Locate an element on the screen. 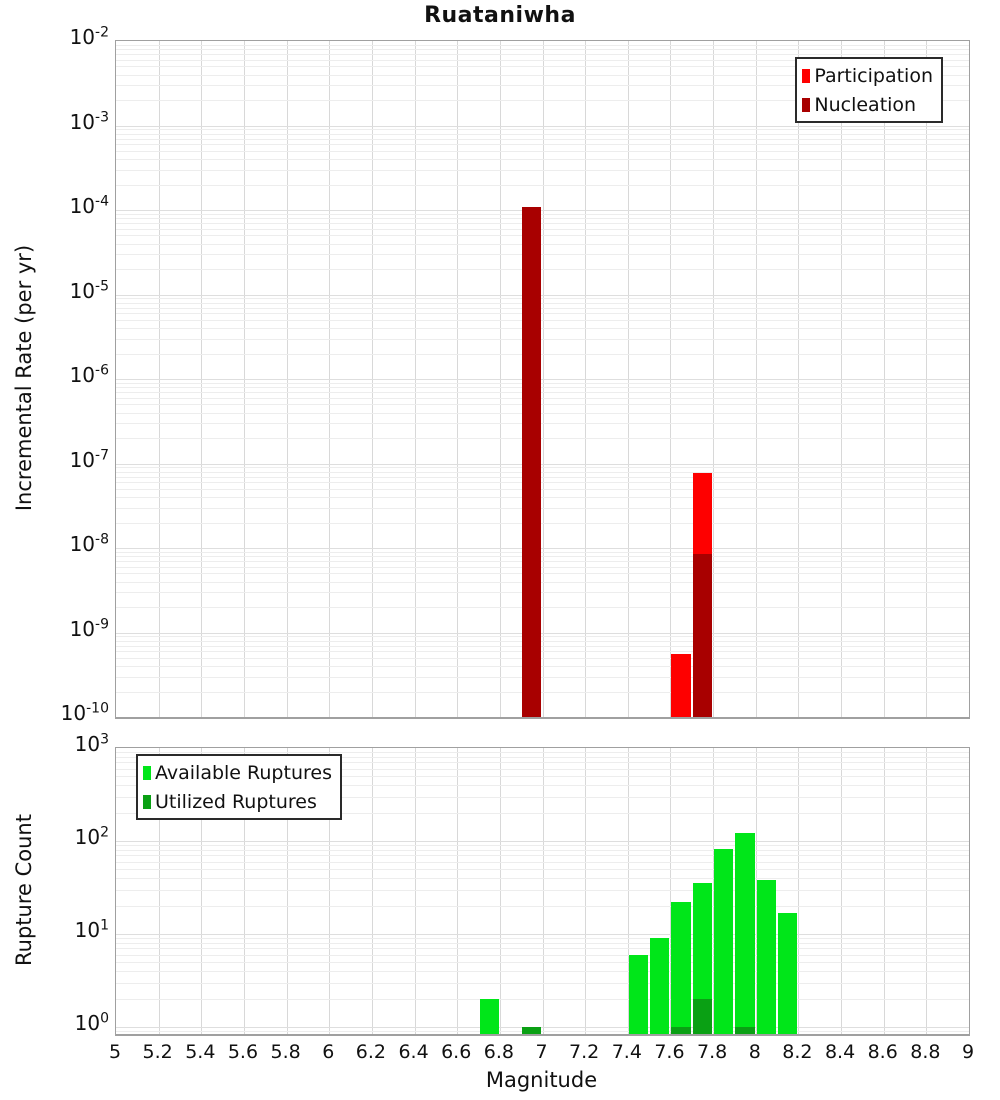 This screenshot has width=1000, height=1100. bar-available-ruptures-m7.85 is located at coordinates (724, 941).